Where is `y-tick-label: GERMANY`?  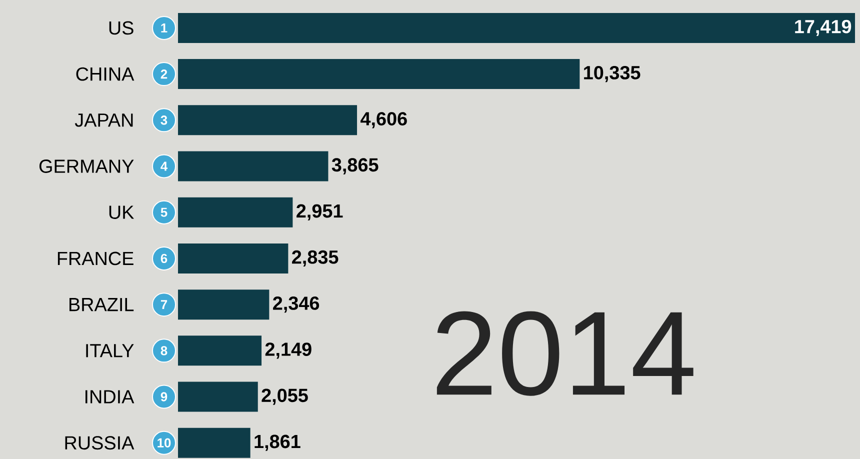
y-tick-label: GERMANY is located at coordinates (86, 166).